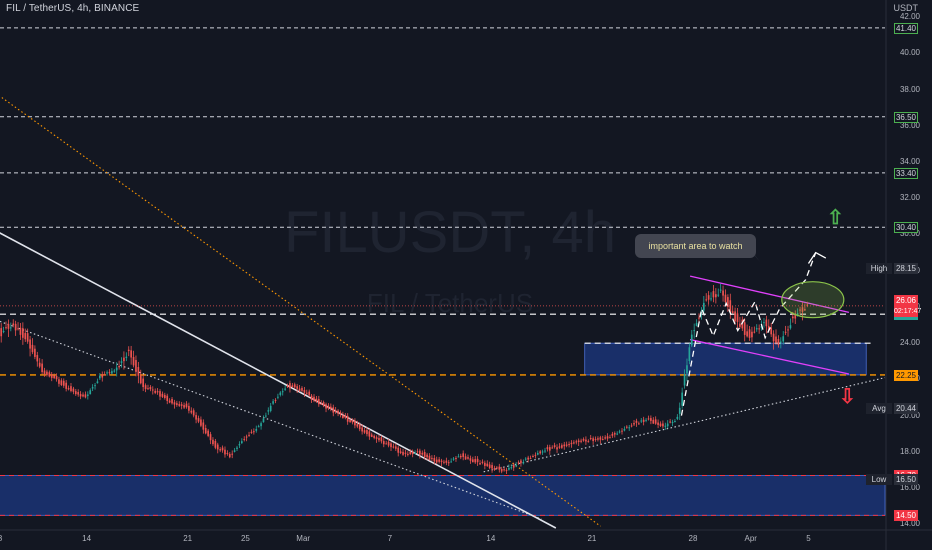  What do you see at coordinates (908, 311) in the screenshot?
I see `countdown-tag: 02:17:47` at bounding box center [908, 311].